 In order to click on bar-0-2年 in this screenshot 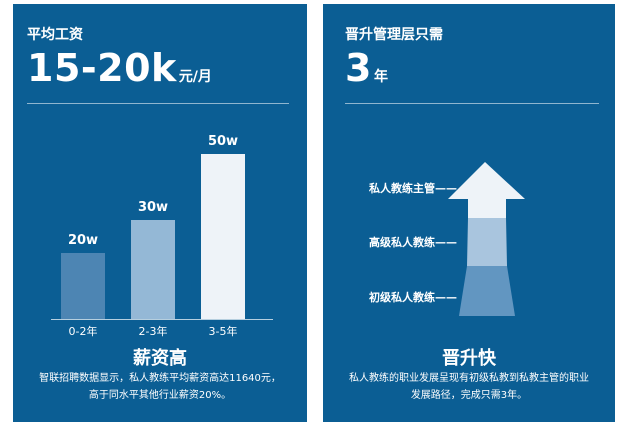, I will do `click(83, 286)`.